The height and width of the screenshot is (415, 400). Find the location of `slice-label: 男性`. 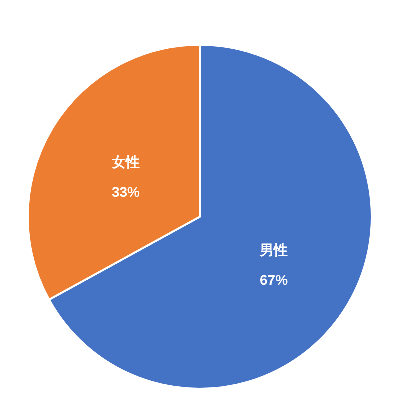

slice-label: 男性 is located at coordinates (273, 250).